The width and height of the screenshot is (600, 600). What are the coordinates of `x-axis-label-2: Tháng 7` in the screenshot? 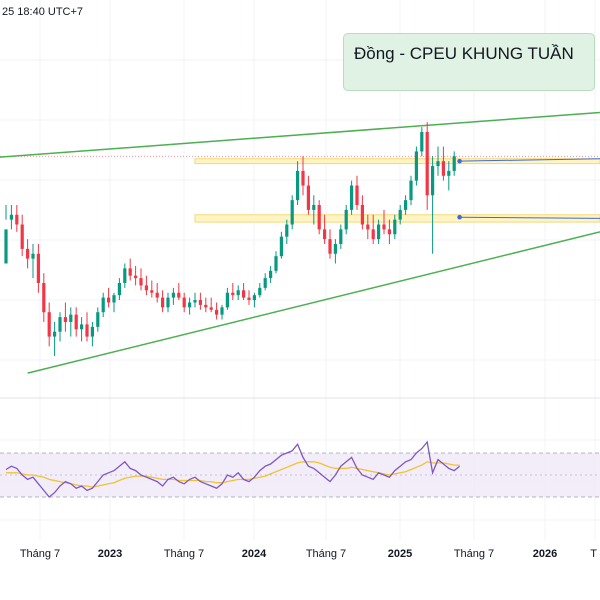 It's located at (184, 554).